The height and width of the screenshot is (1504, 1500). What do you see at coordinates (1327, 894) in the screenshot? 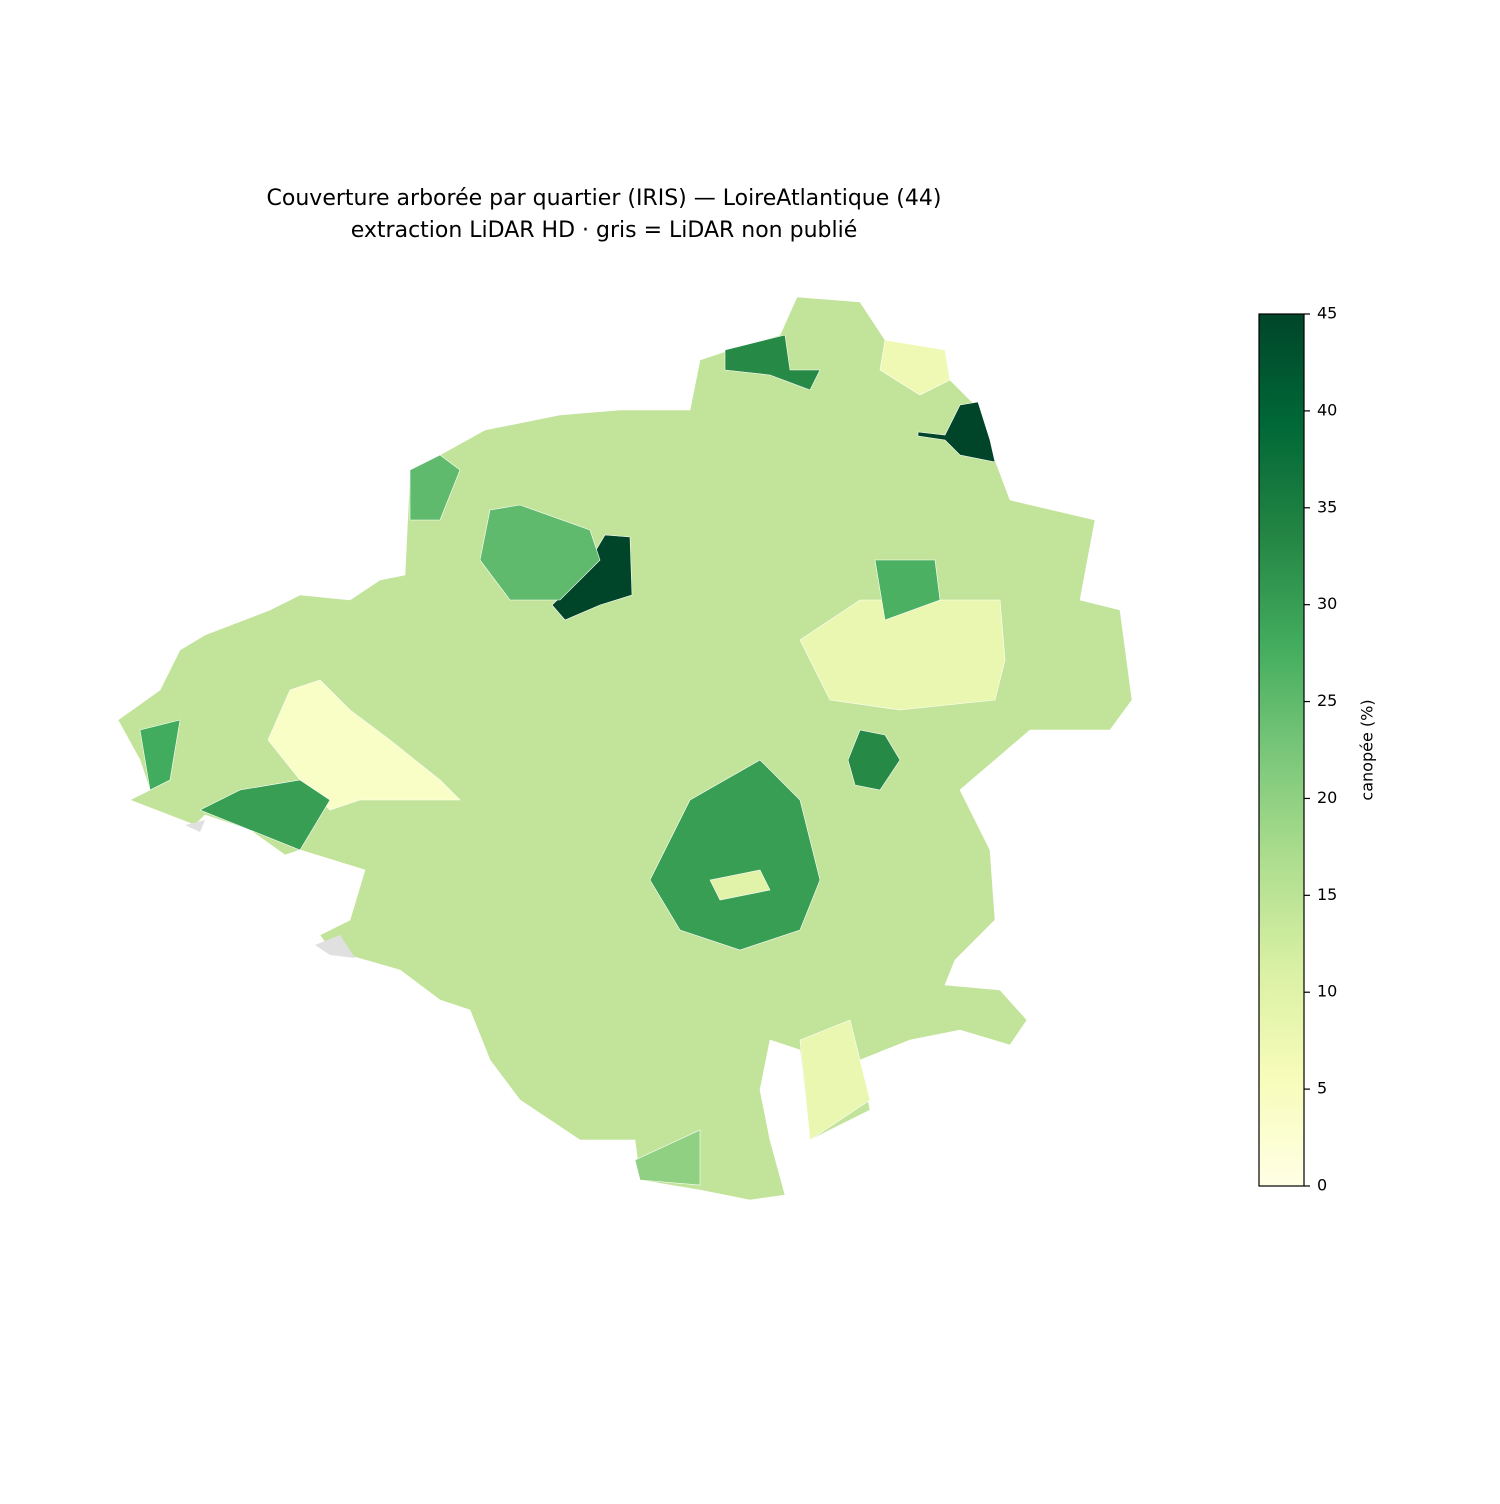
I see `colorbar-tick-label: 15` at bounding box center [1327, 894].